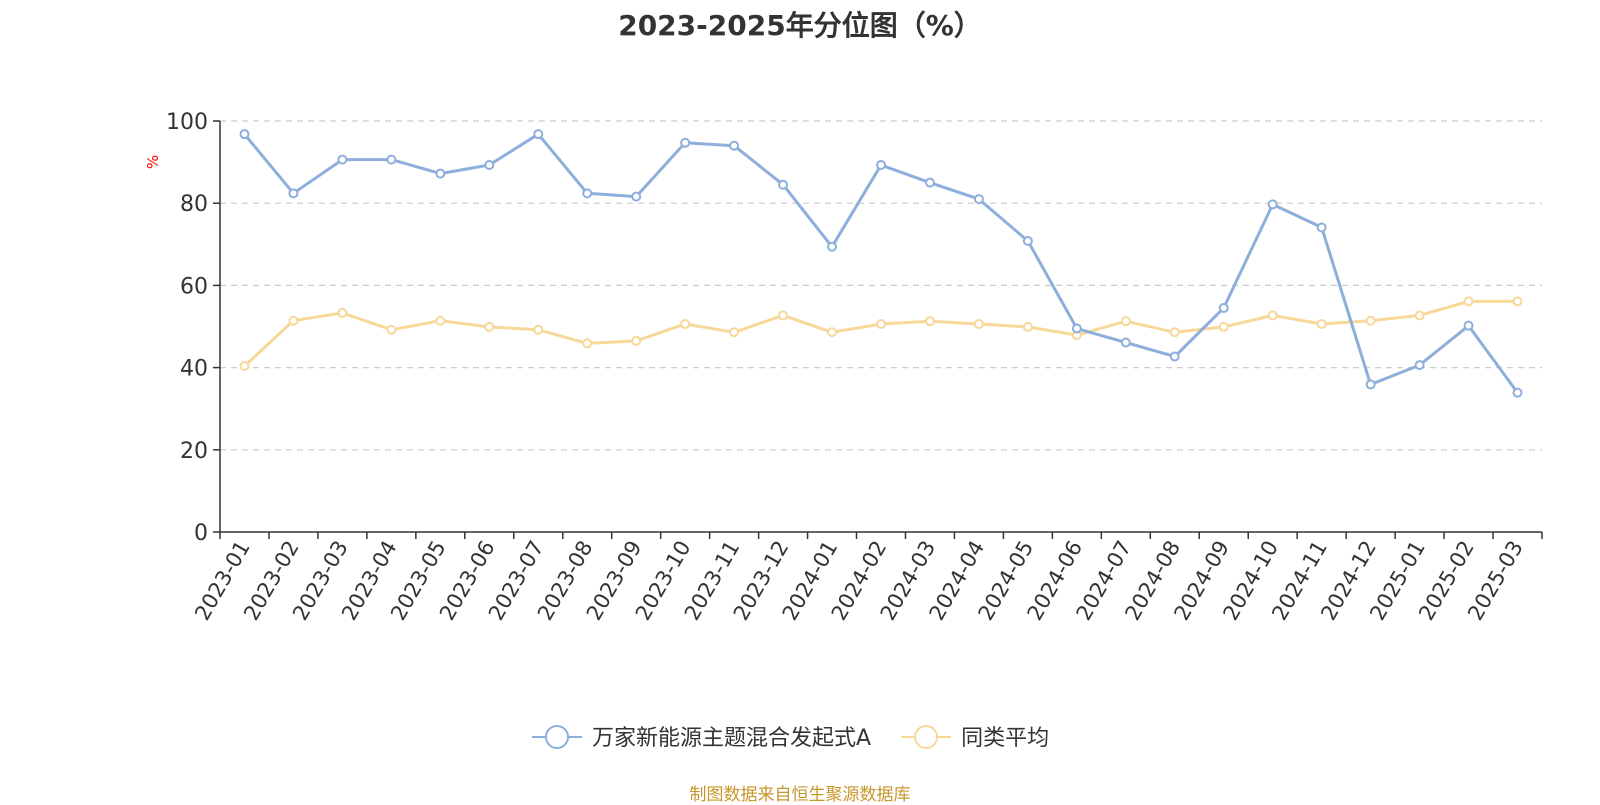 The image size is (1600, 805). Describe the element at coordinates (187, 122) in the screenshot. I see `y-tick-label: 100` at that location.